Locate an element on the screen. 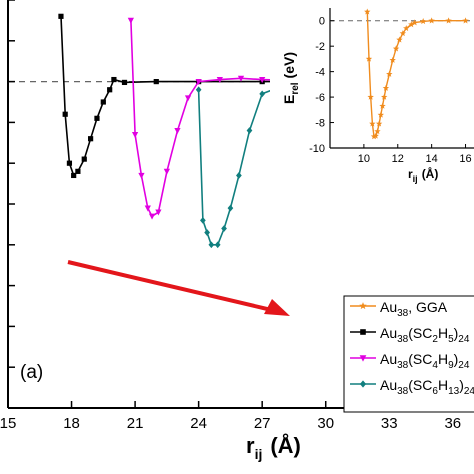 The image size is (474, 474). inset-xlabel-sub: ij is located at coordinates (415, 179).